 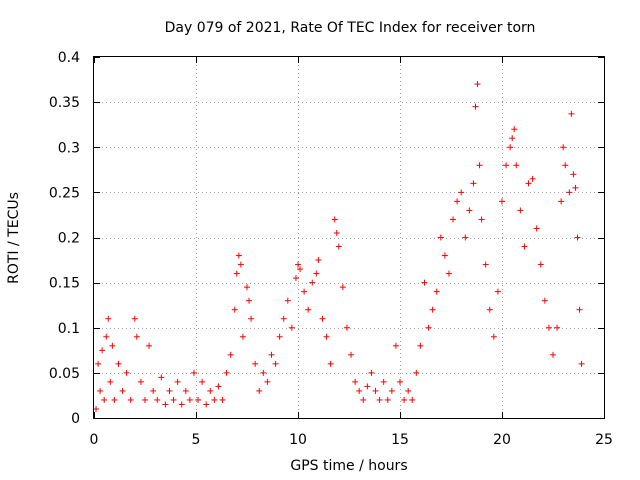 I want to click on x-axis-label: GPS time / hours, so click(x=348, y=466).